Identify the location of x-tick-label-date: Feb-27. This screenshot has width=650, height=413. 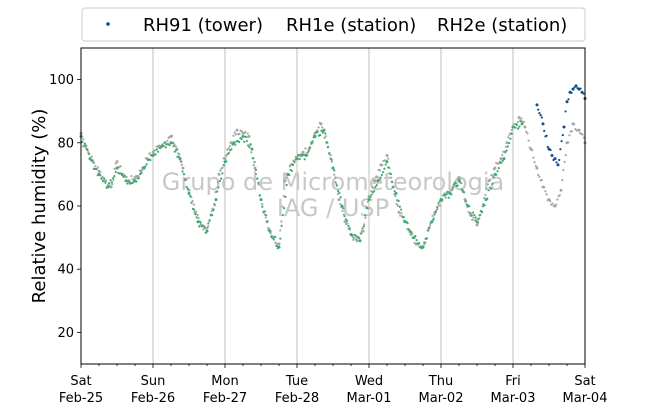
(225, 398).